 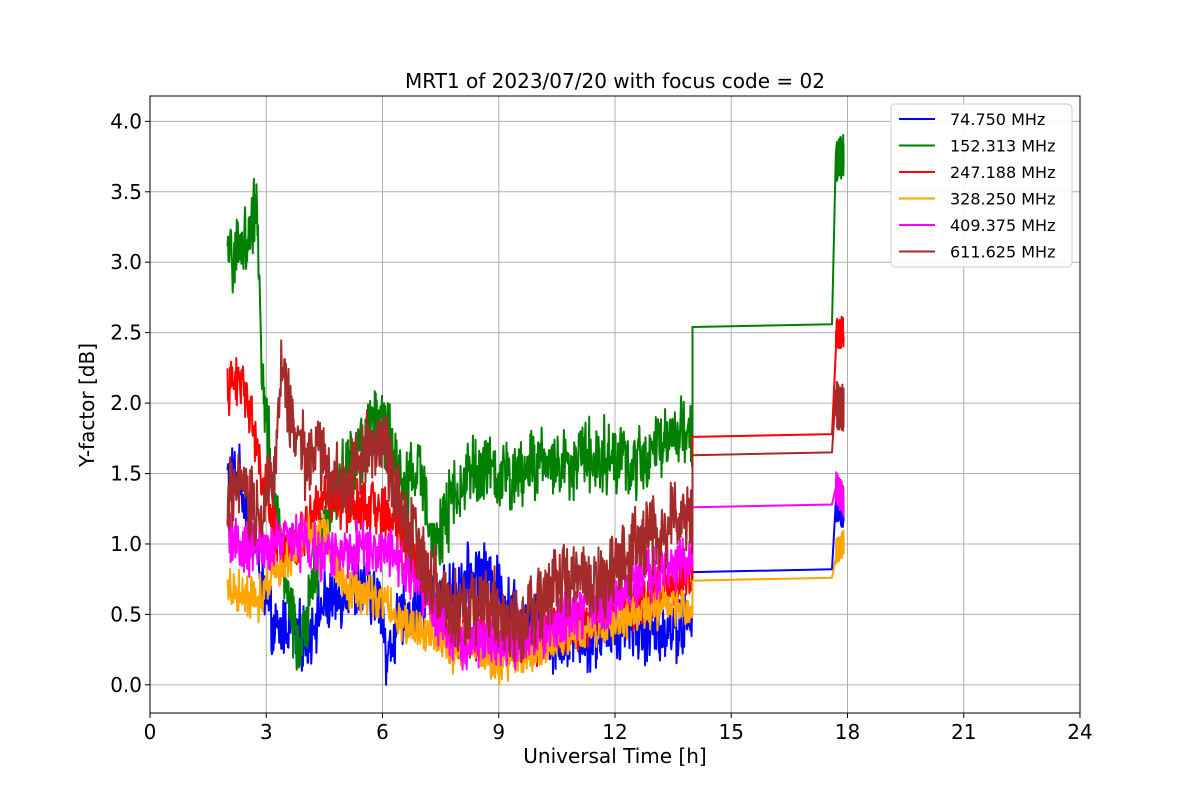 What do you see at coordinates (1002, 225) in the screenshot?
I see `legend-label: 409.375 MHz` at bounding box center [1002, 225].